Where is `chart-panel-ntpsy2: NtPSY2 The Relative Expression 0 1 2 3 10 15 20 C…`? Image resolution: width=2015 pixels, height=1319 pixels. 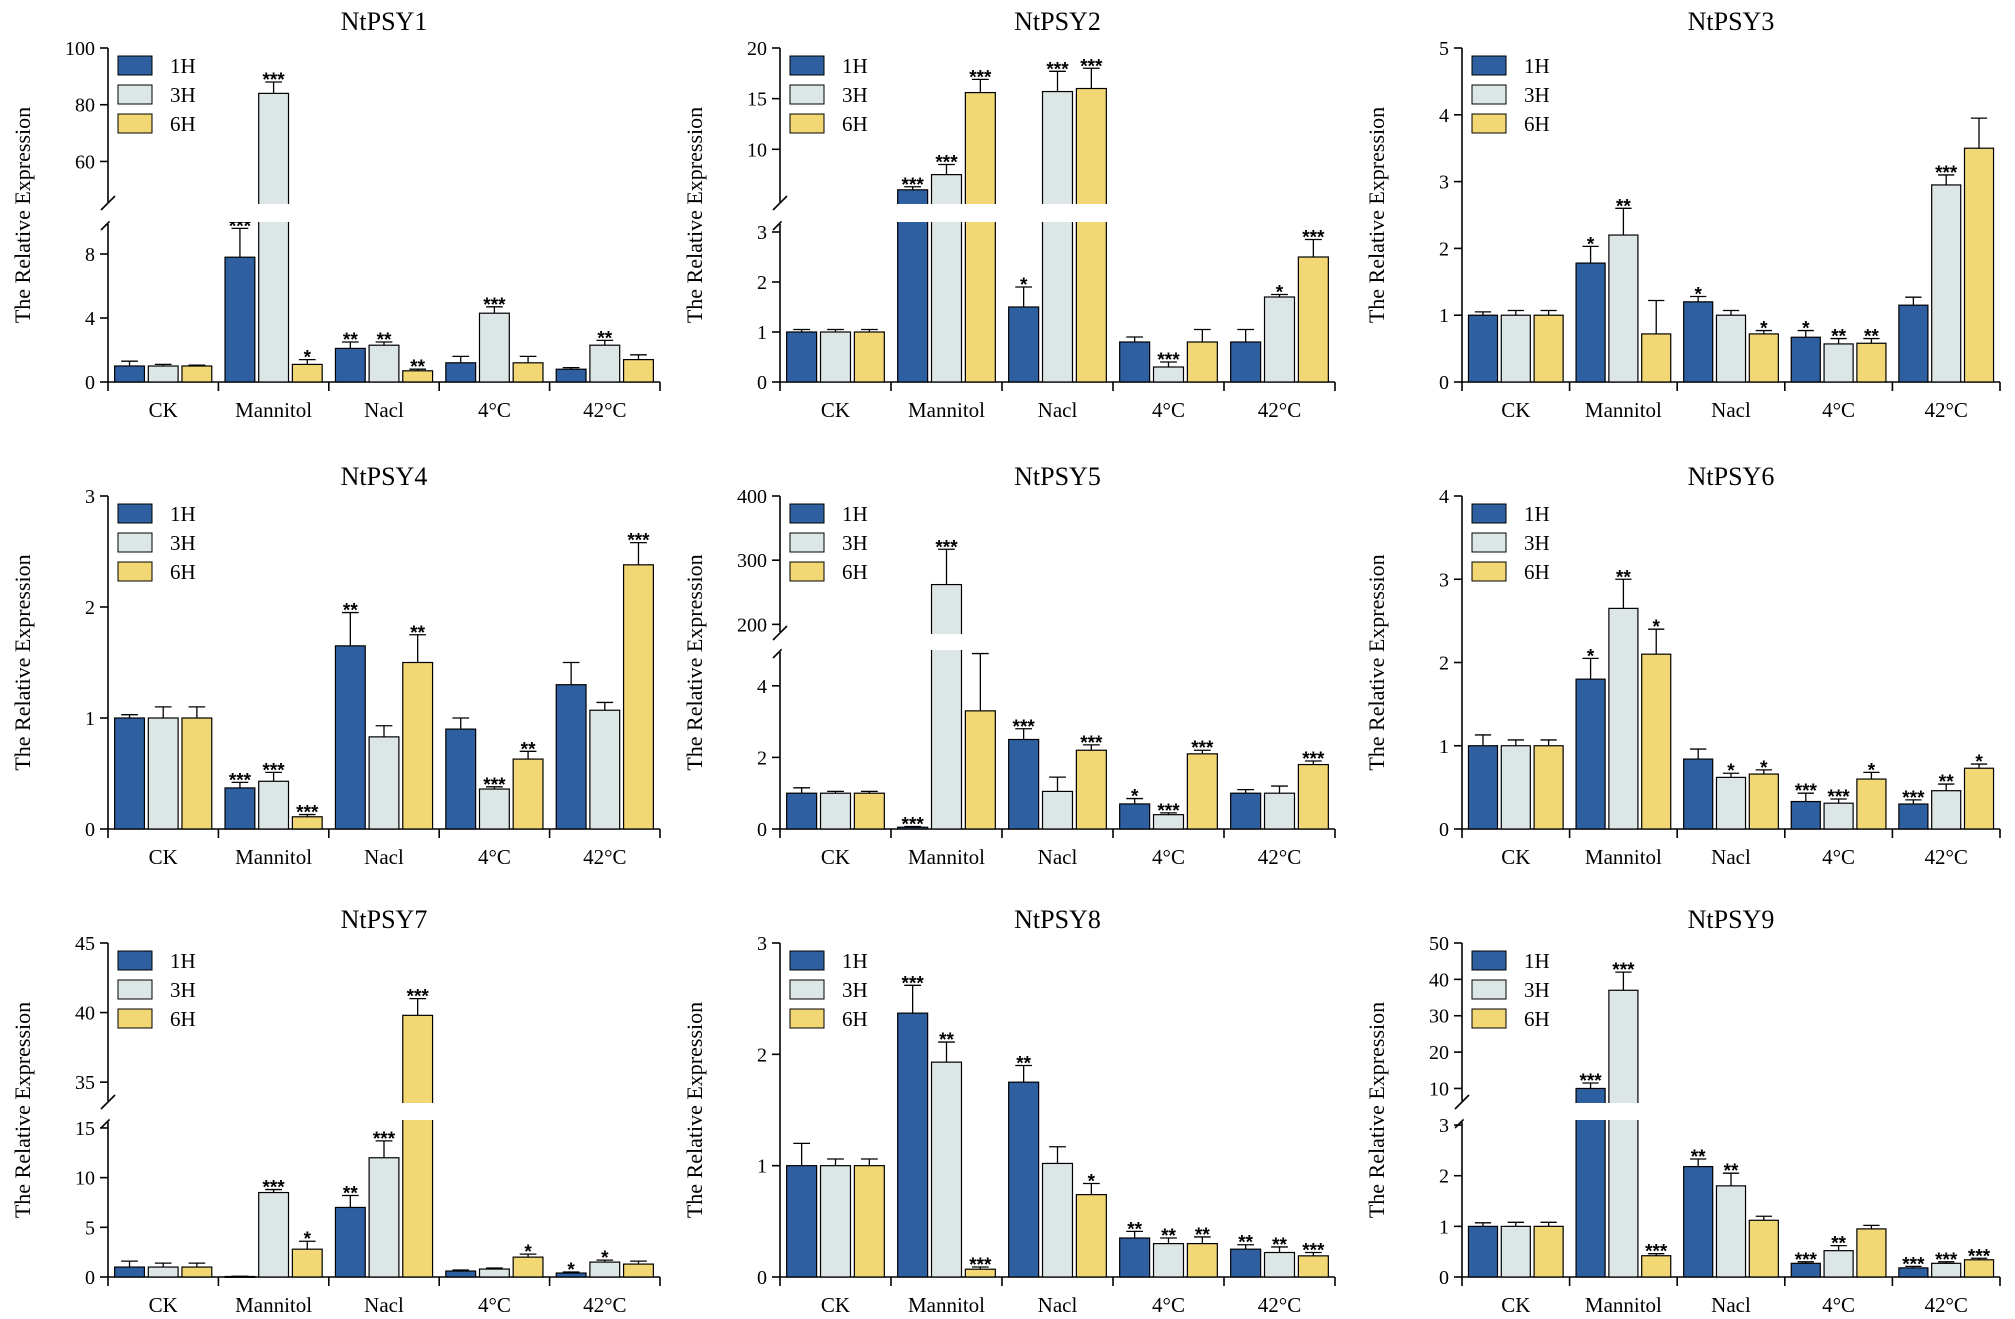
chart-panel-ntpsy2: NtPSY2 The Relative Expression 0 1 2 3 10 15 20 C… is located at coordinates (1009, 214).